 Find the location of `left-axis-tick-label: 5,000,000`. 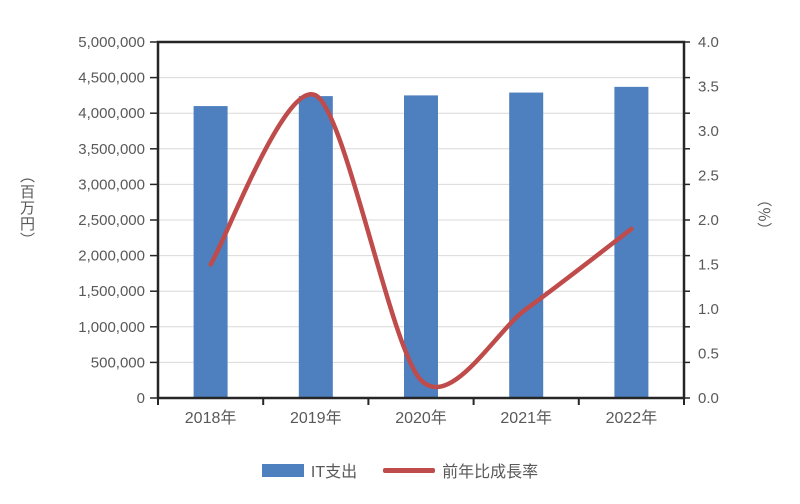

left-axis-tick-label: 5,000,000 is located at coordinates (111, 42).